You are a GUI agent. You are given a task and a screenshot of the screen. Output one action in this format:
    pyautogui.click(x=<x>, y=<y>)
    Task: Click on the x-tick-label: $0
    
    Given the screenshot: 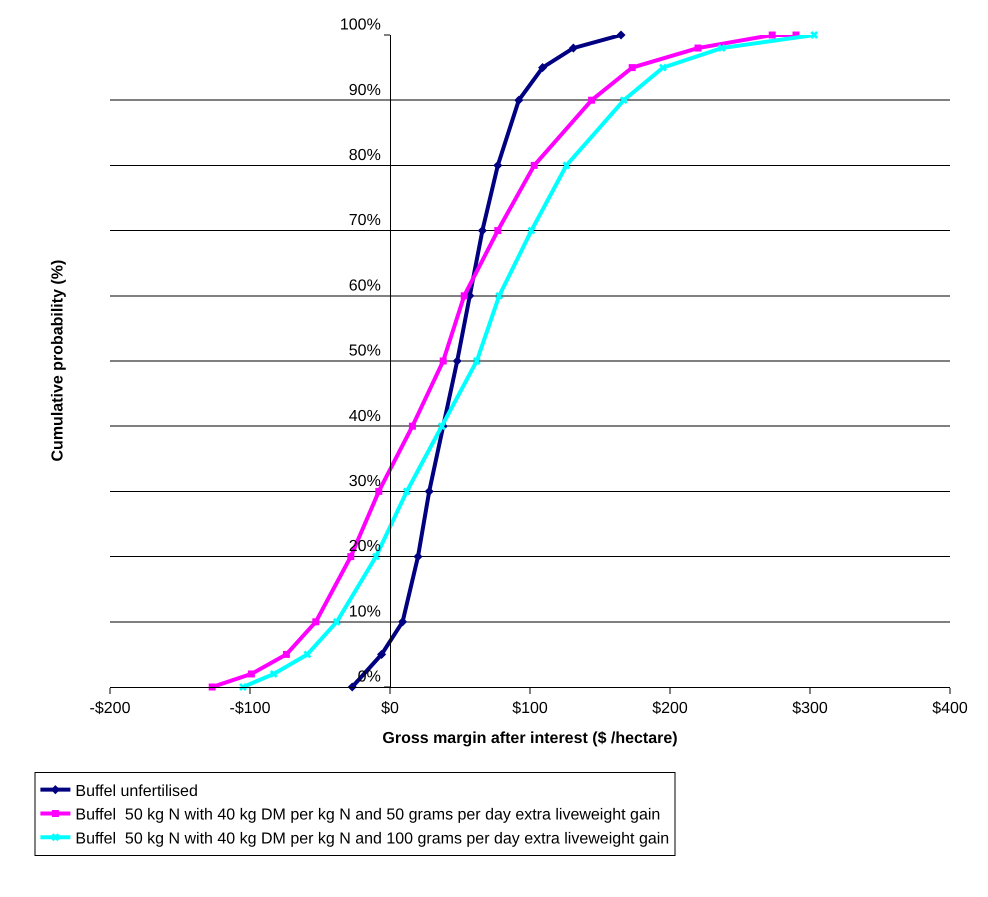 What is the action you would take?
    pyautogui.click(x=390, y=709)
    